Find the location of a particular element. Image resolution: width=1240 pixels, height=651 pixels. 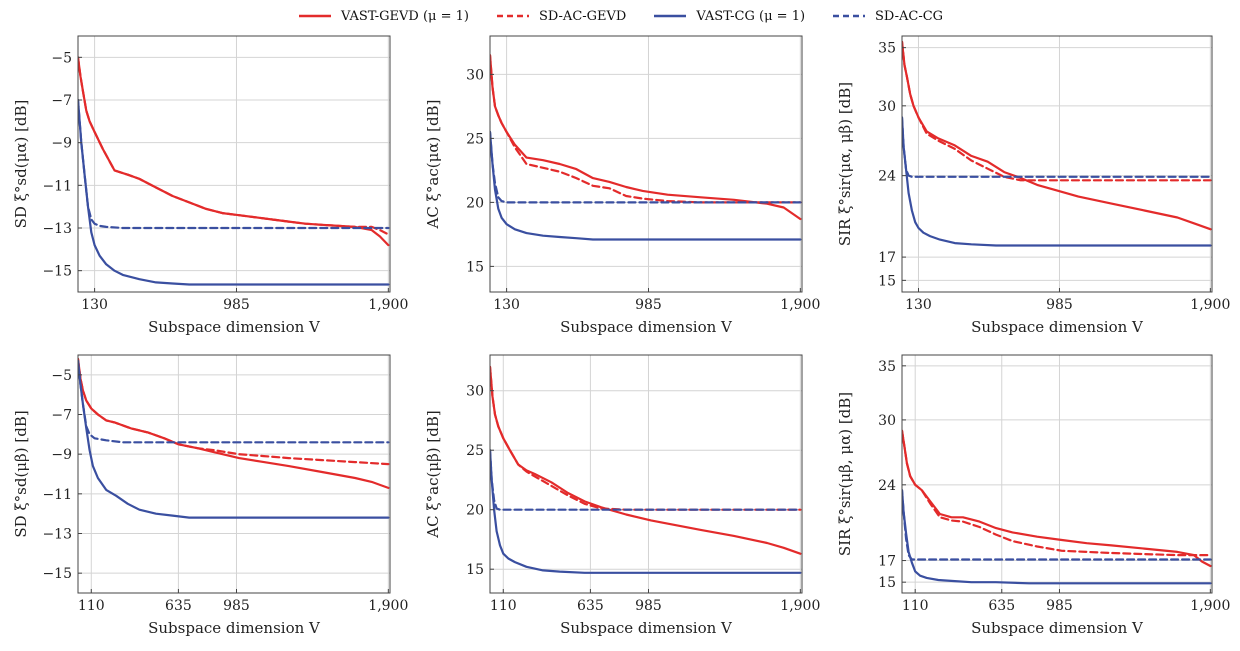

legend-label-sd-ac-cg: SD-AC-CG is located at coordinates (909, 16).